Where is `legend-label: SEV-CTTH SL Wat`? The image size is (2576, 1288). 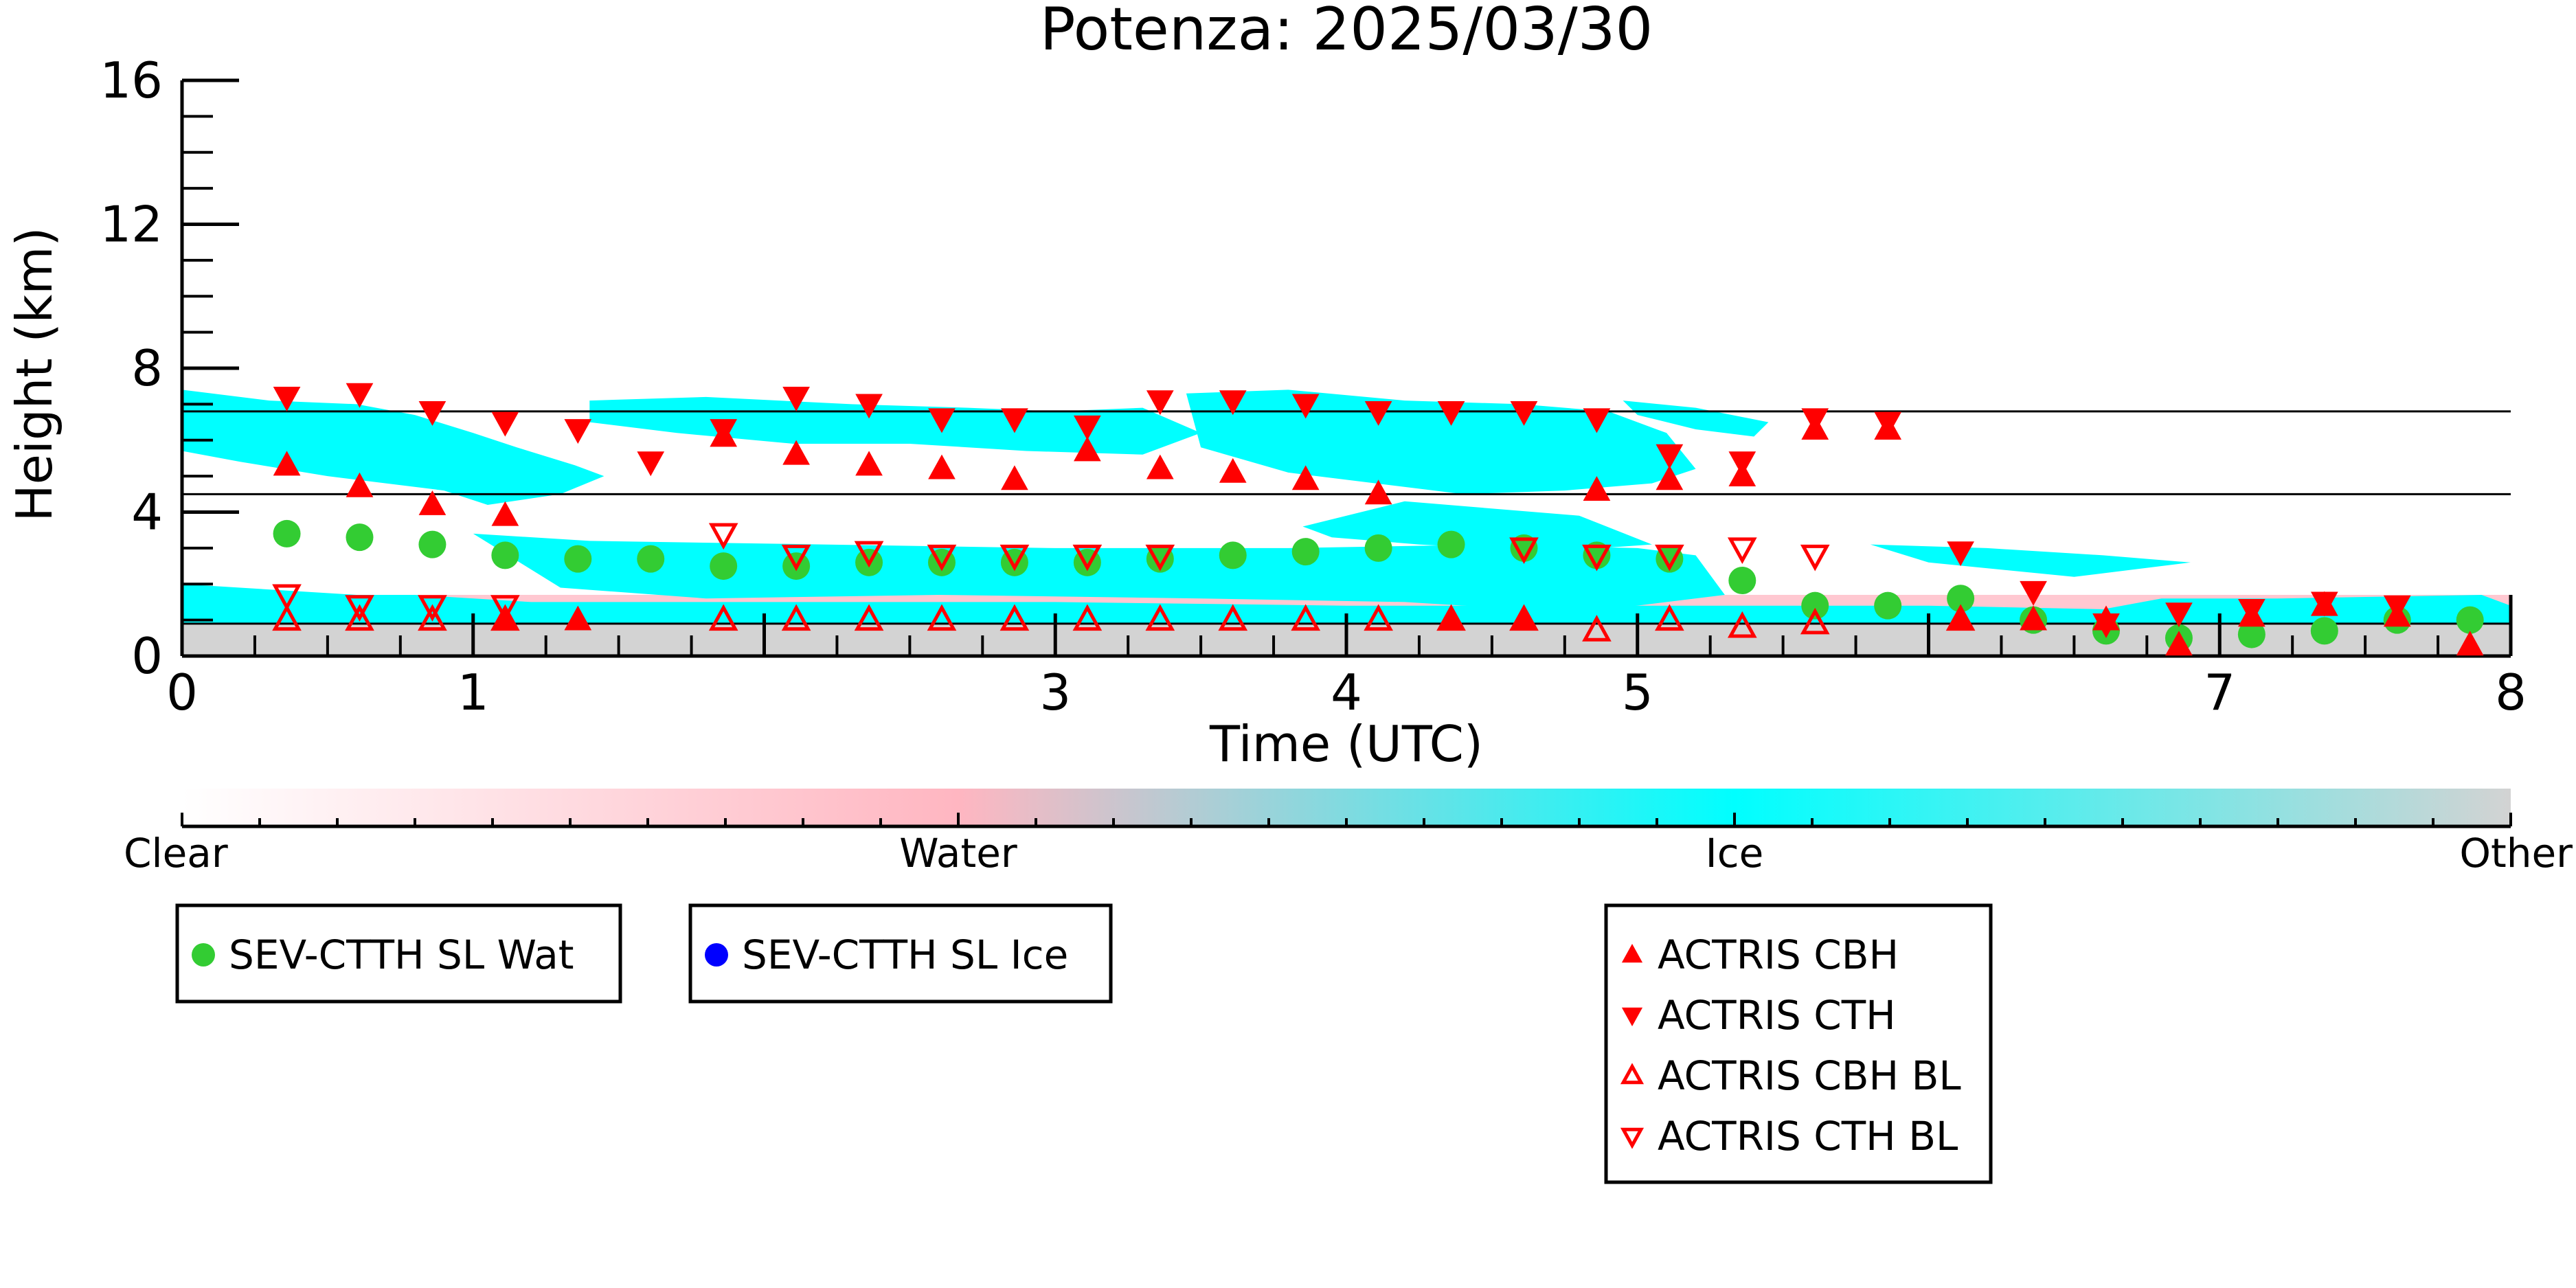
legend-label: SEV-CTTH SL Wat is located at coordinates (401, 954).